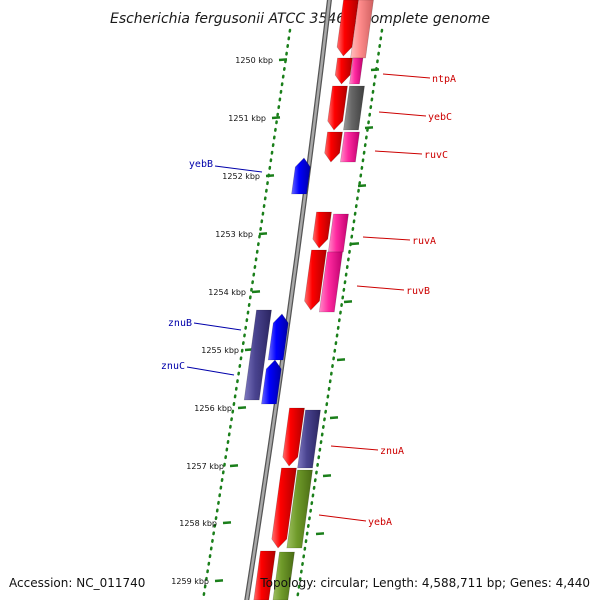 The width and height of the screenshot is (600, 600). I want to click on gene-label-znuc: znuC, so click(173, 366).